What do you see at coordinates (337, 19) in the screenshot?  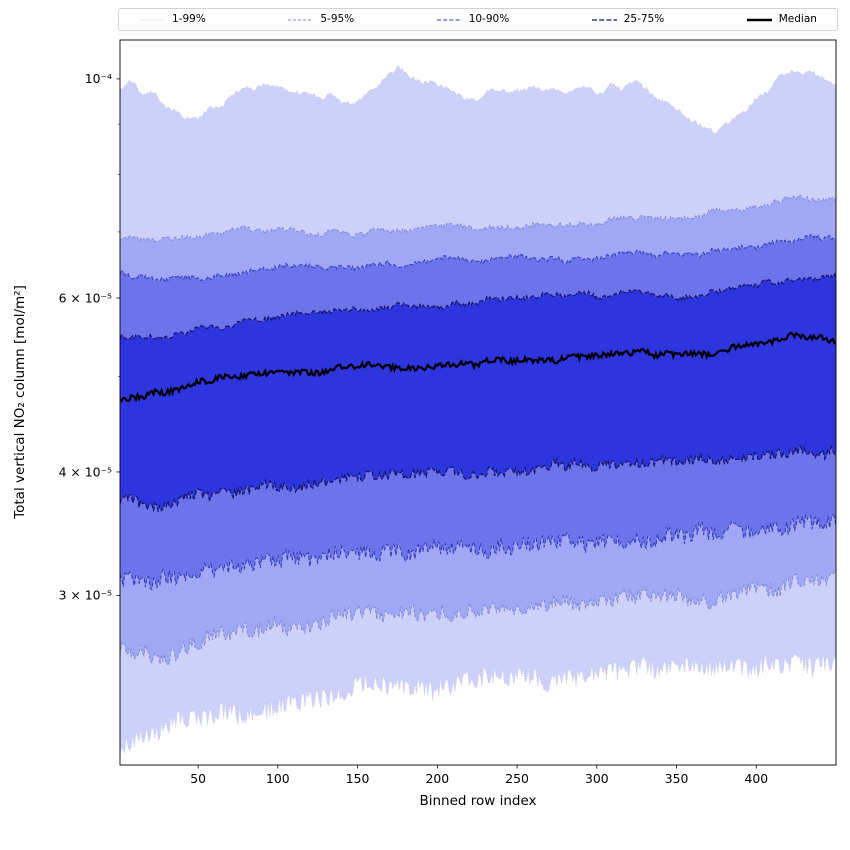 I see `legend-label: 5-95%` at bounding box center [337, 19].